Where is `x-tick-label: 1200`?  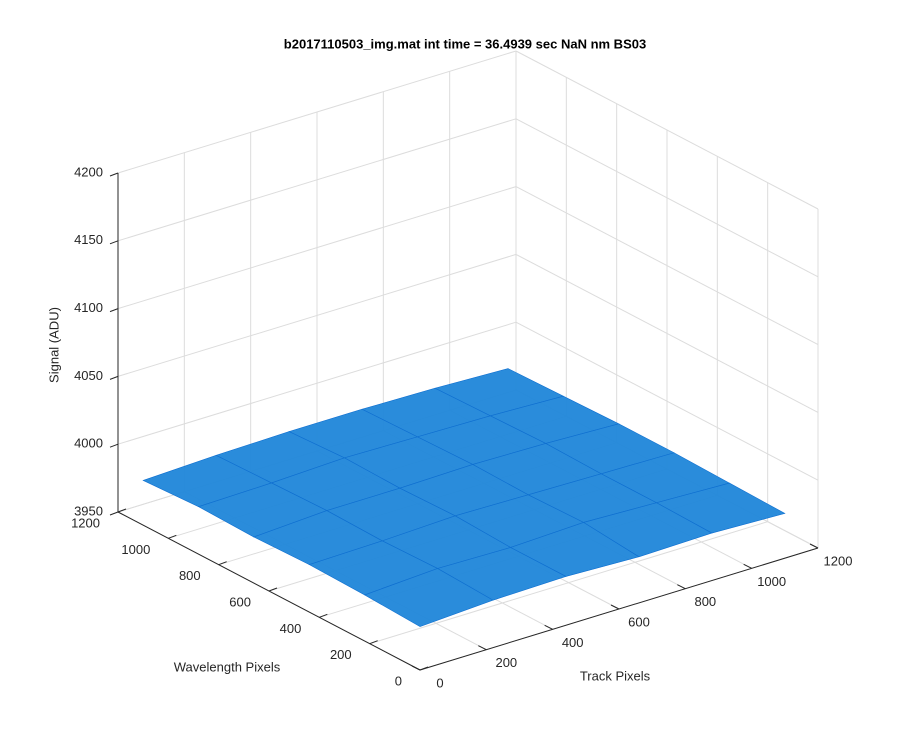
x-tick-label: 1200 is located at coordinates (838, 560).